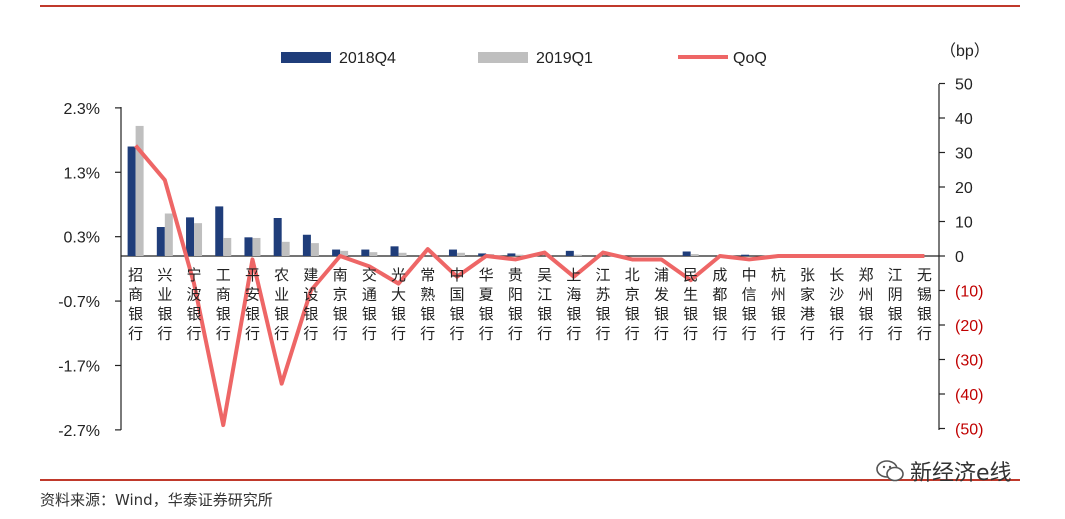 Image resolution: width=1065 pixels, height=519 pixels. Describe the element at coordinates (964, 223) in the screenshot. I see `right-tick-label: 10` at that location.